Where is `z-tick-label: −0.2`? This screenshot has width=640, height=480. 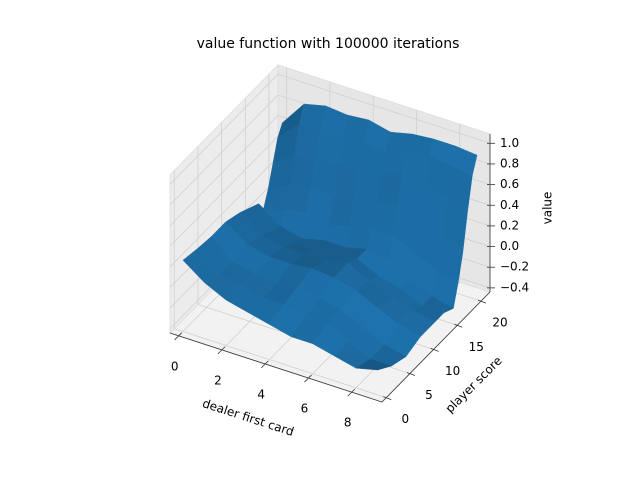
z-tick-label: −0.2 is located at coordinates (514, 267).